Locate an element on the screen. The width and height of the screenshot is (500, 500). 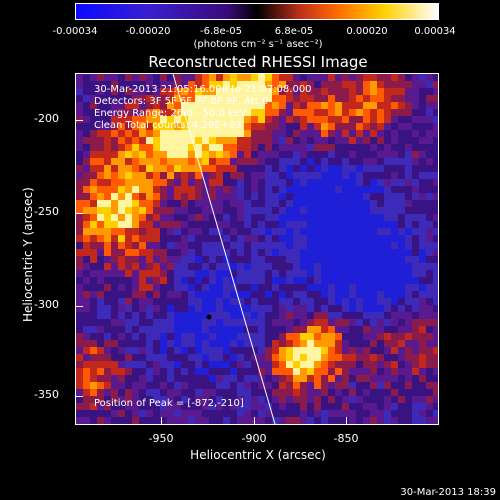
info-counts: Clean Total counts: 4.29E+03 is located at coordinates (168, 125).